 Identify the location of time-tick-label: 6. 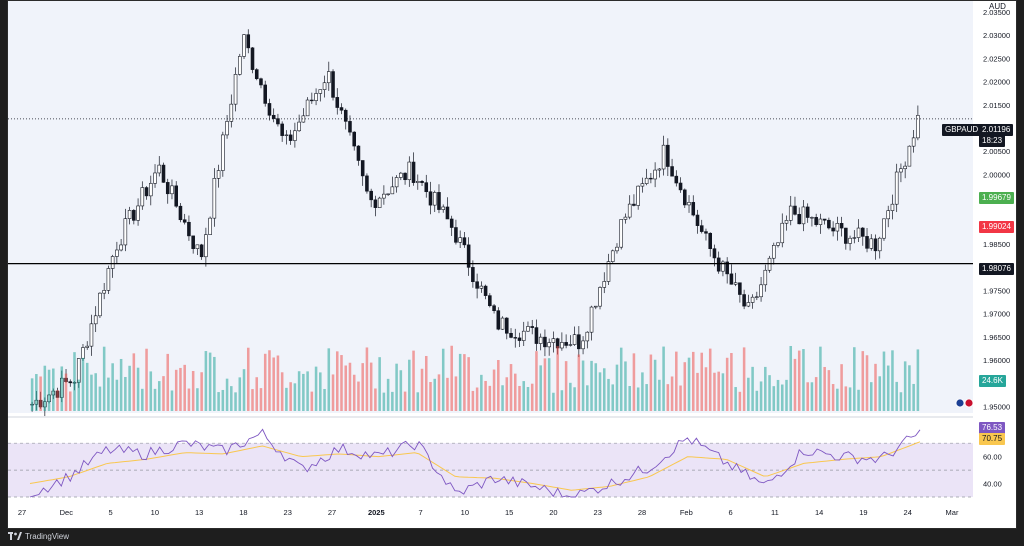
(730, 512).